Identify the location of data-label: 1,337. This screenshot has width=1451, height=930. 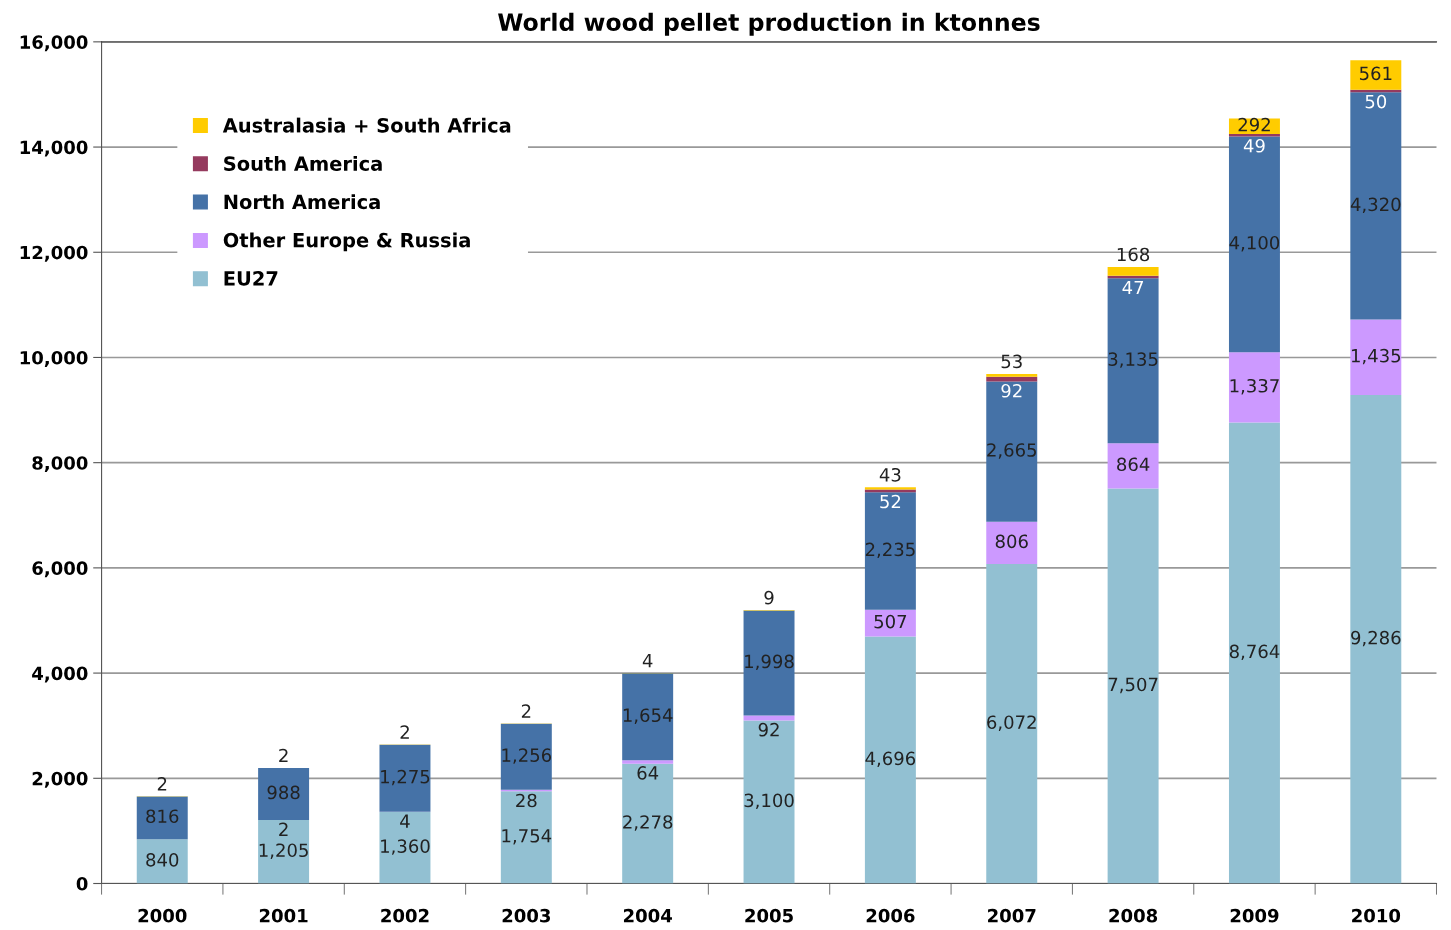
(1254, 386).